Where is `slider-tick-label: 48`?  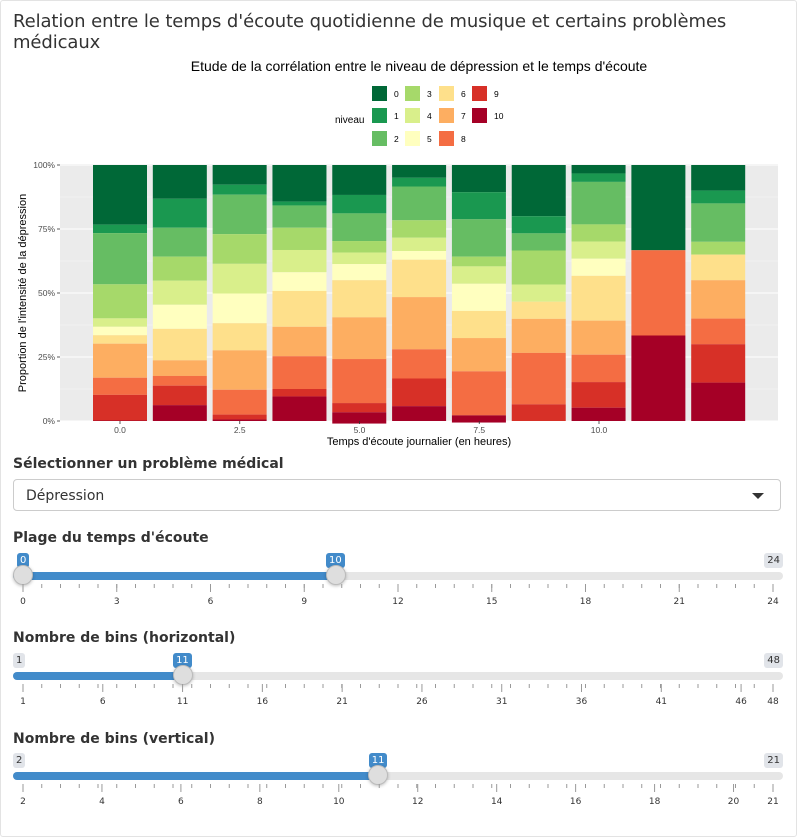
slider-tick-label: 48 is located at coordinates (773, 702).